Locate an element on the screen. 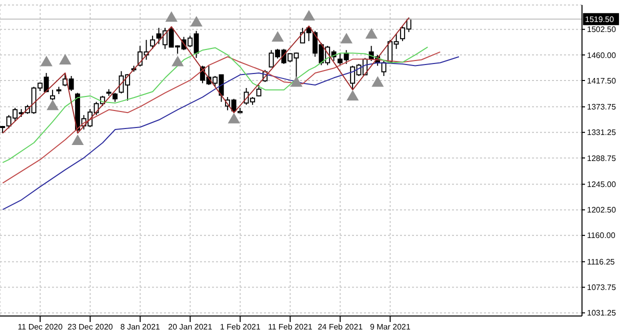 The height and width of the screenshot is (334, 620). x-tick-label: 11 Feb 2021 is located at coordinates (290, 327).